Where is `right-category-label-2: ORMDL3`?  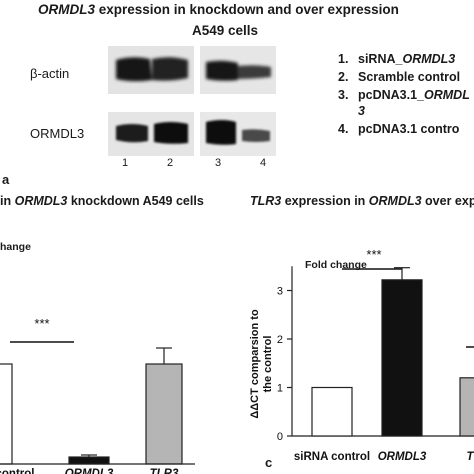
right-category-label-2: ORMDL3 is located at coordinates (402, 457).